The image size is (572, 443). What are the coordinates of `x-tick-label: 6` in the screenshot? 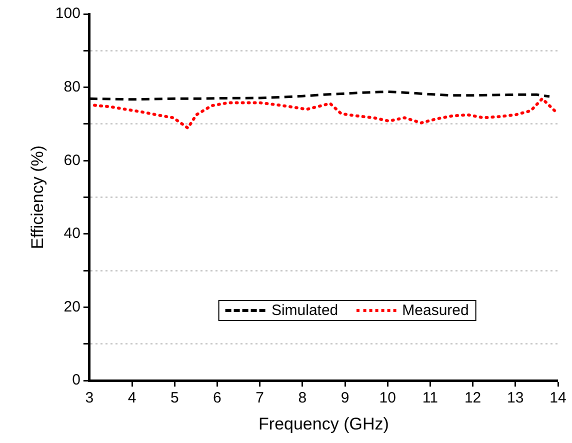 It's located at (217, 398).